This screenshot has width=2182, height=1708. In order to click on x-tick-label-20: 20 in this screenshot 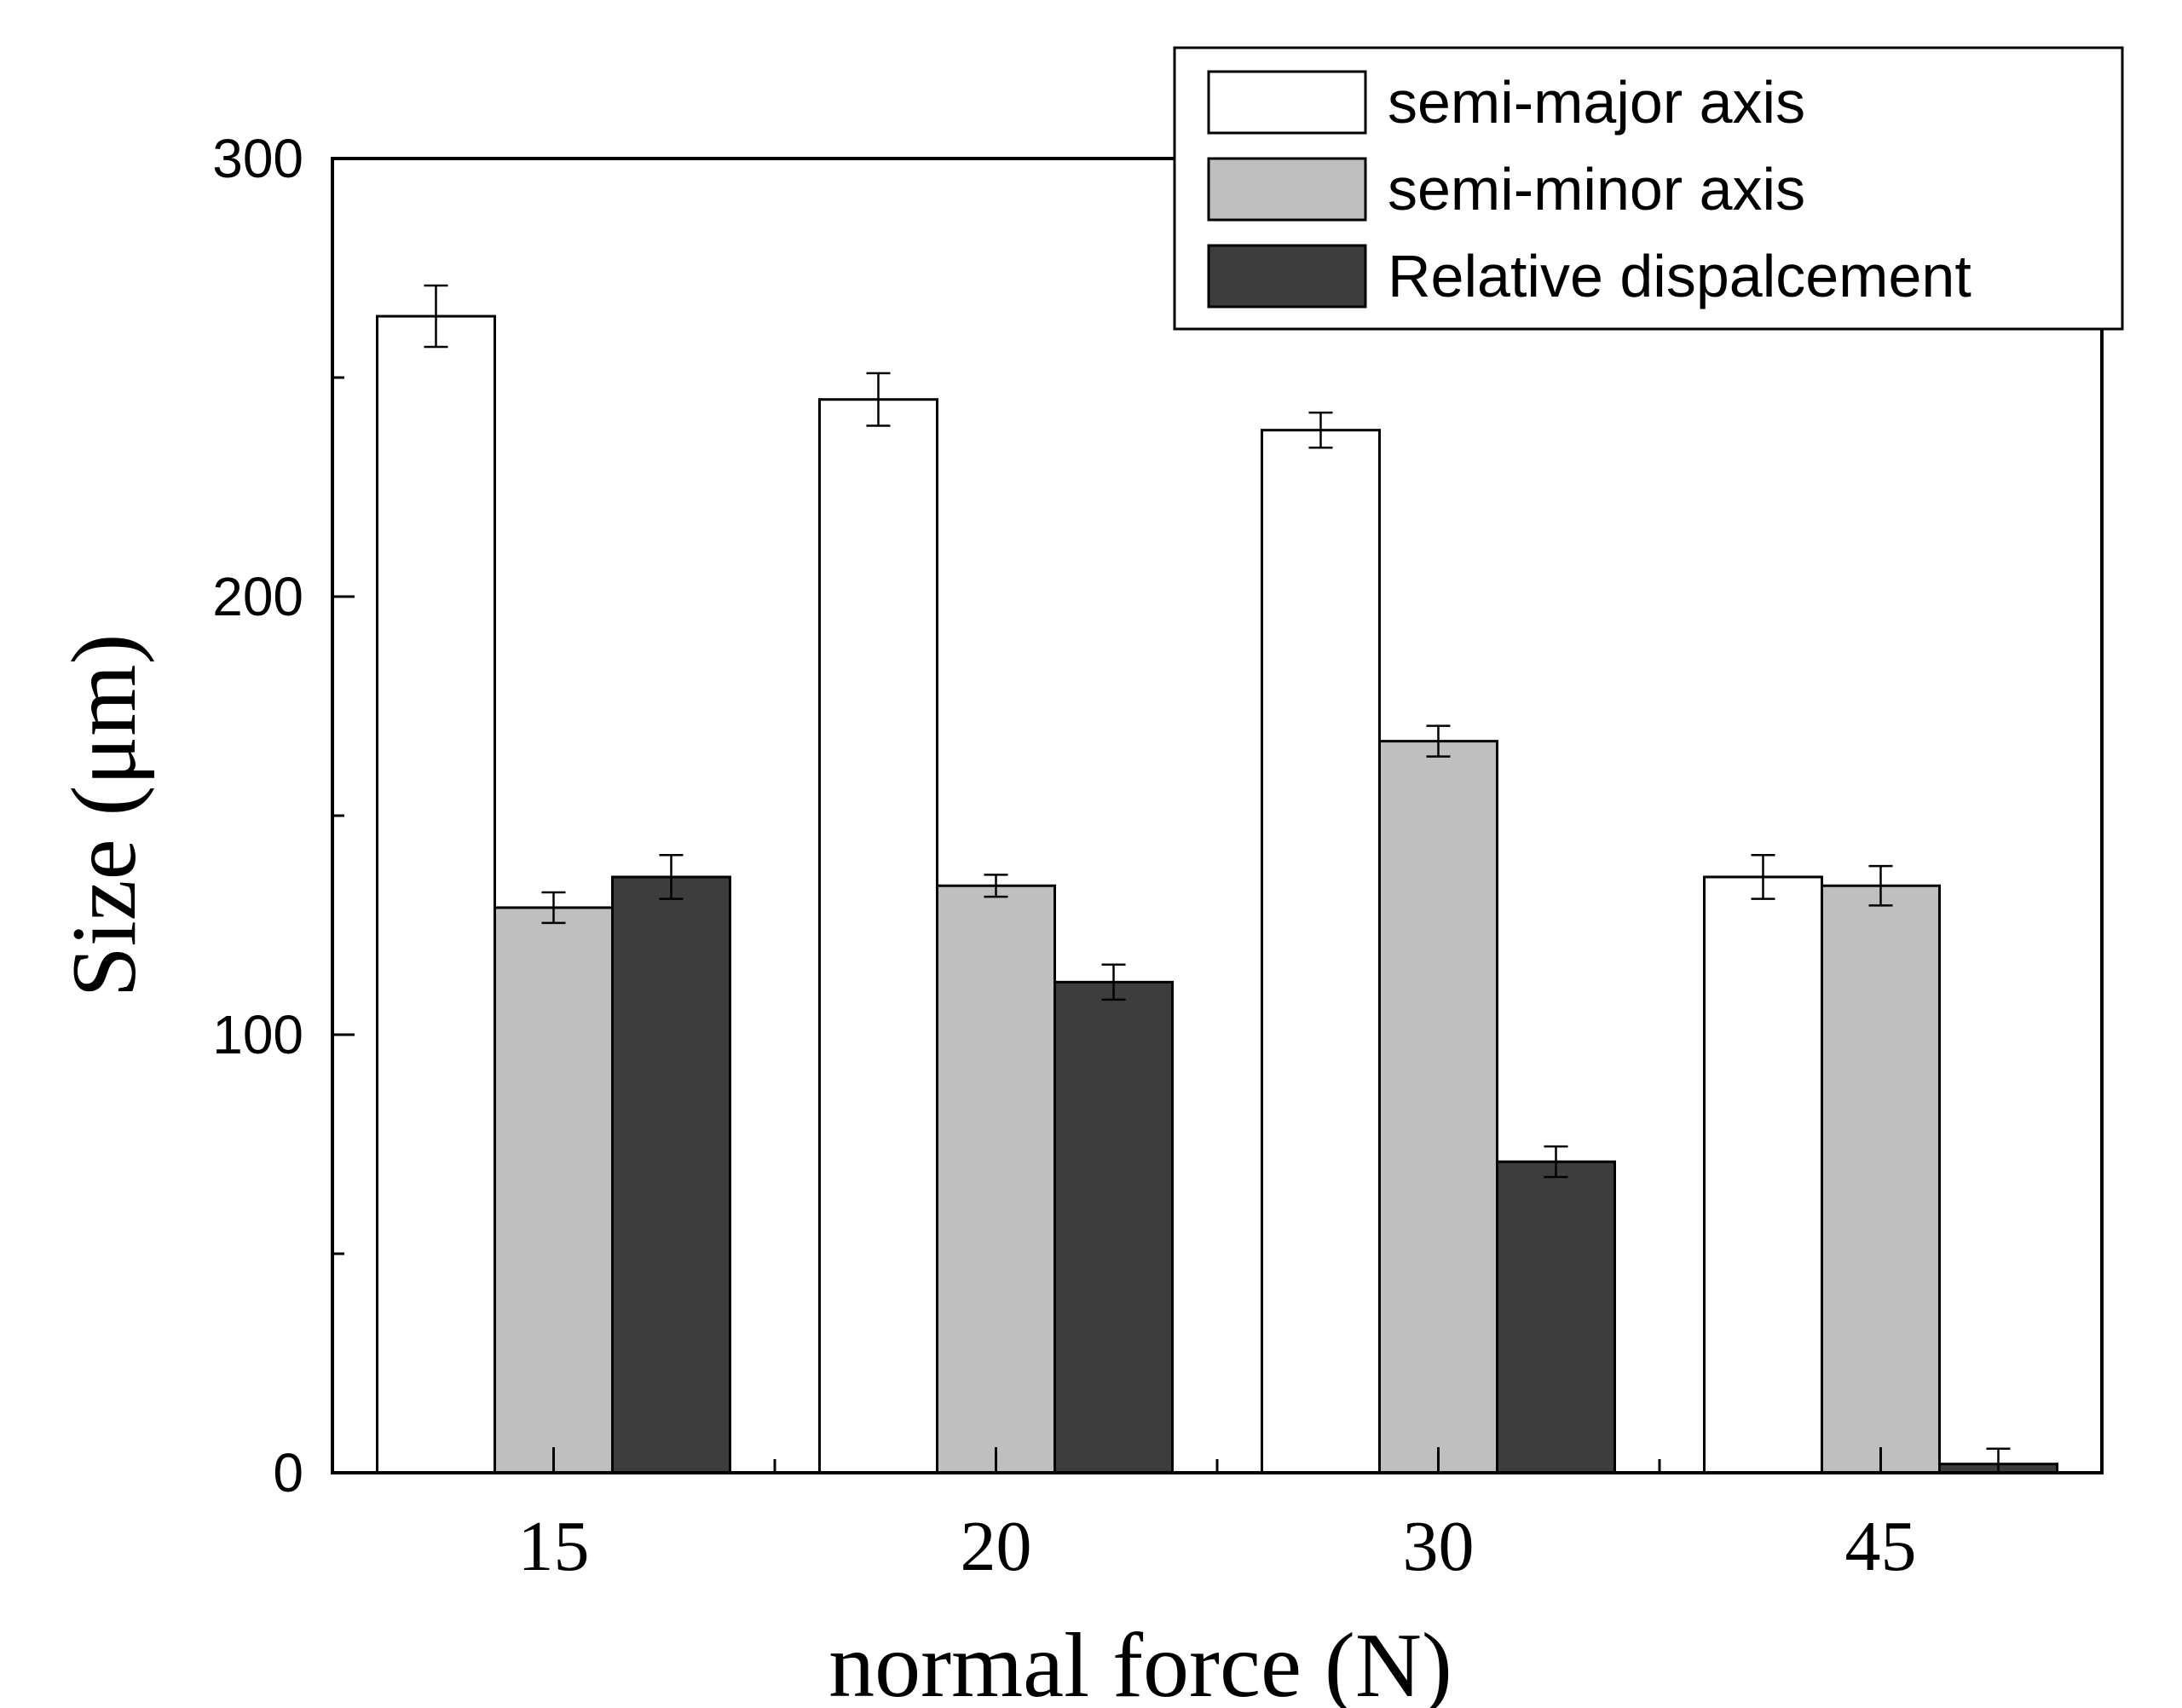, I will do `click(996, 1546)`.